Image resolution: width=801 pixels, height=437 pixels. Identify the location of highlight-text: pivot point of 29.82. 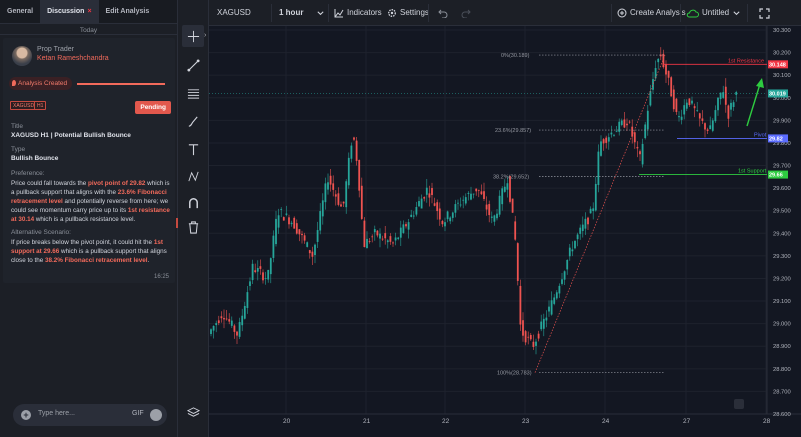
(117, 183).